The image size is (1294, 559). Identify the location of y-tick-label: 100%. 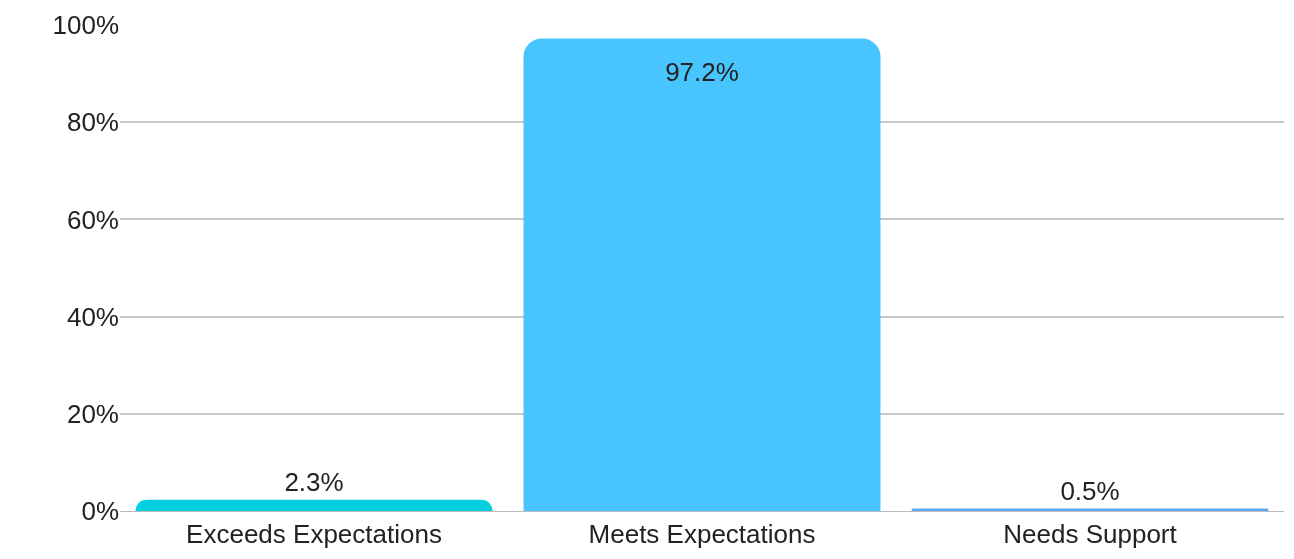
(85, 25).